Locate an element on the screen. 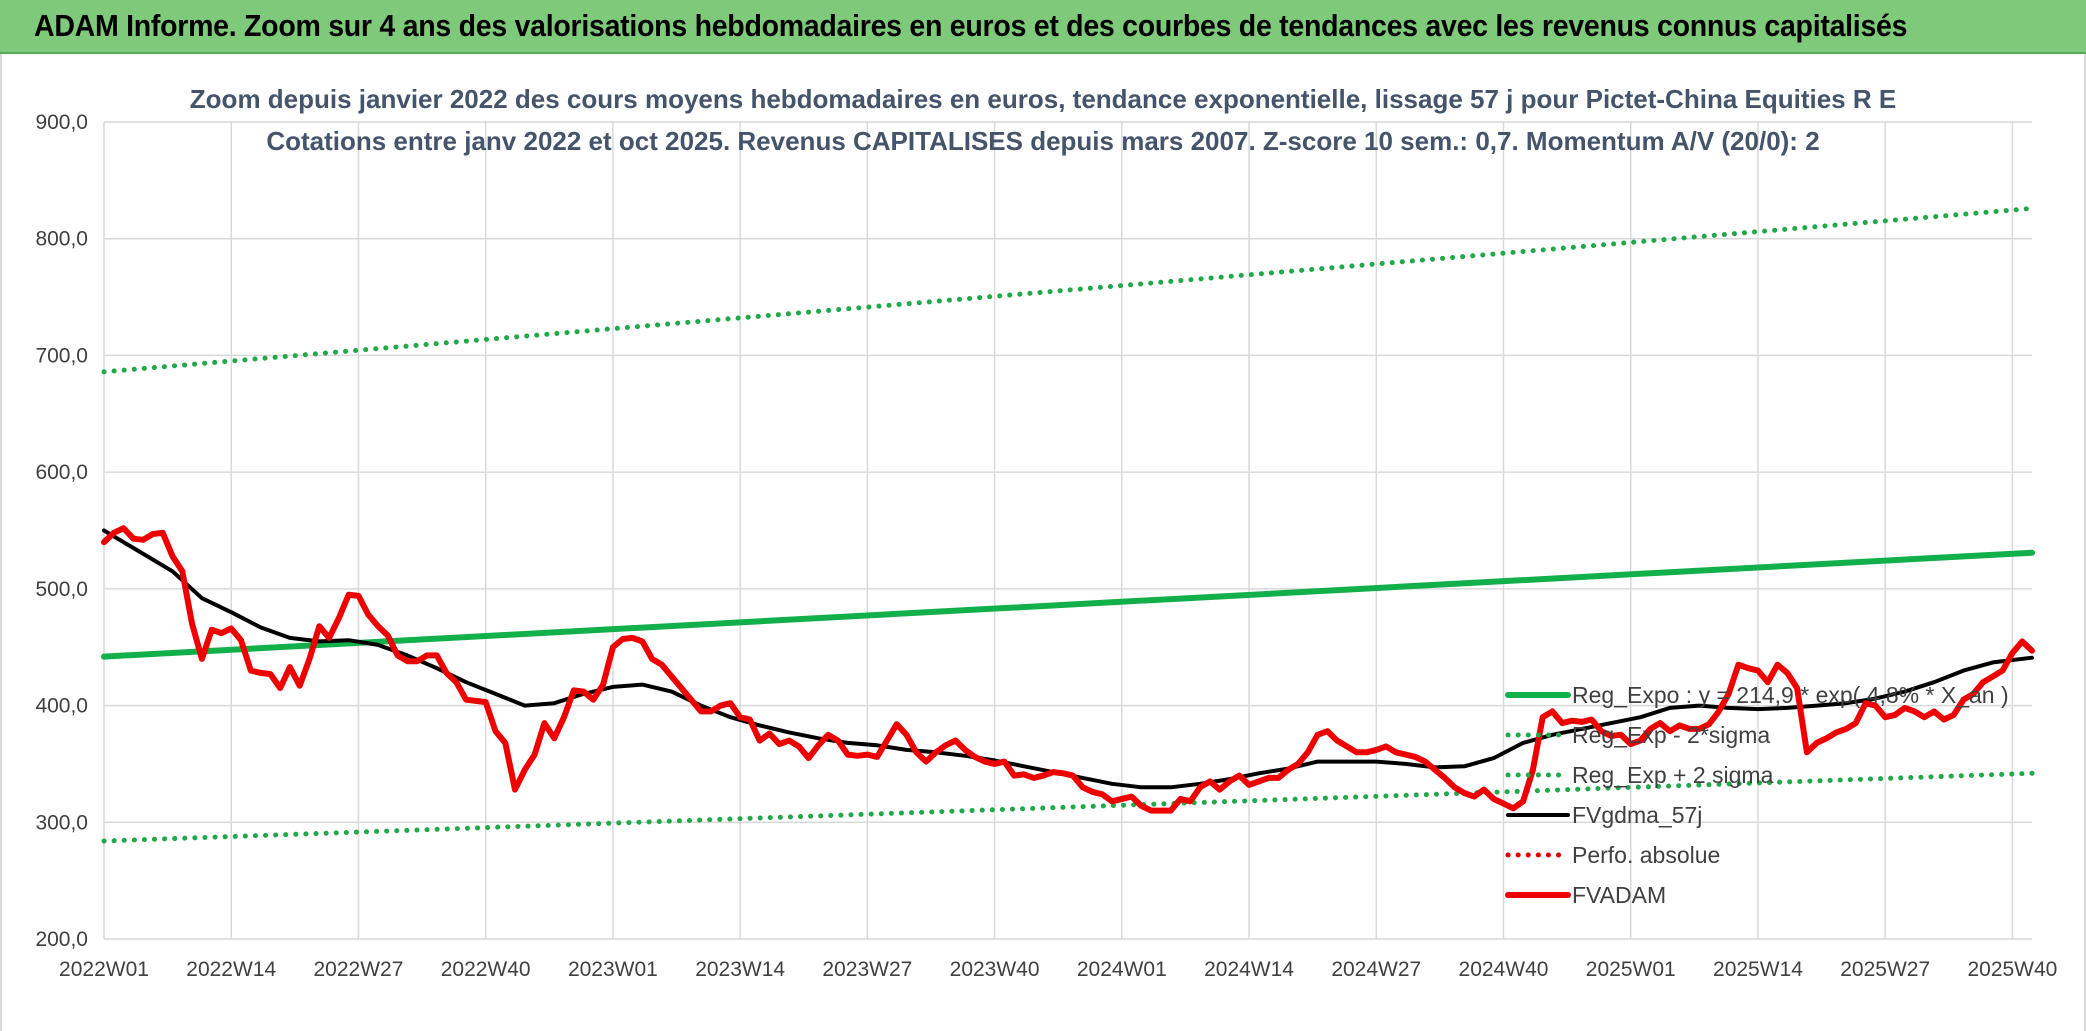 The image size is (2086, 1031). x-tick-label: 2022W27 is located at coordinates (359, 969).